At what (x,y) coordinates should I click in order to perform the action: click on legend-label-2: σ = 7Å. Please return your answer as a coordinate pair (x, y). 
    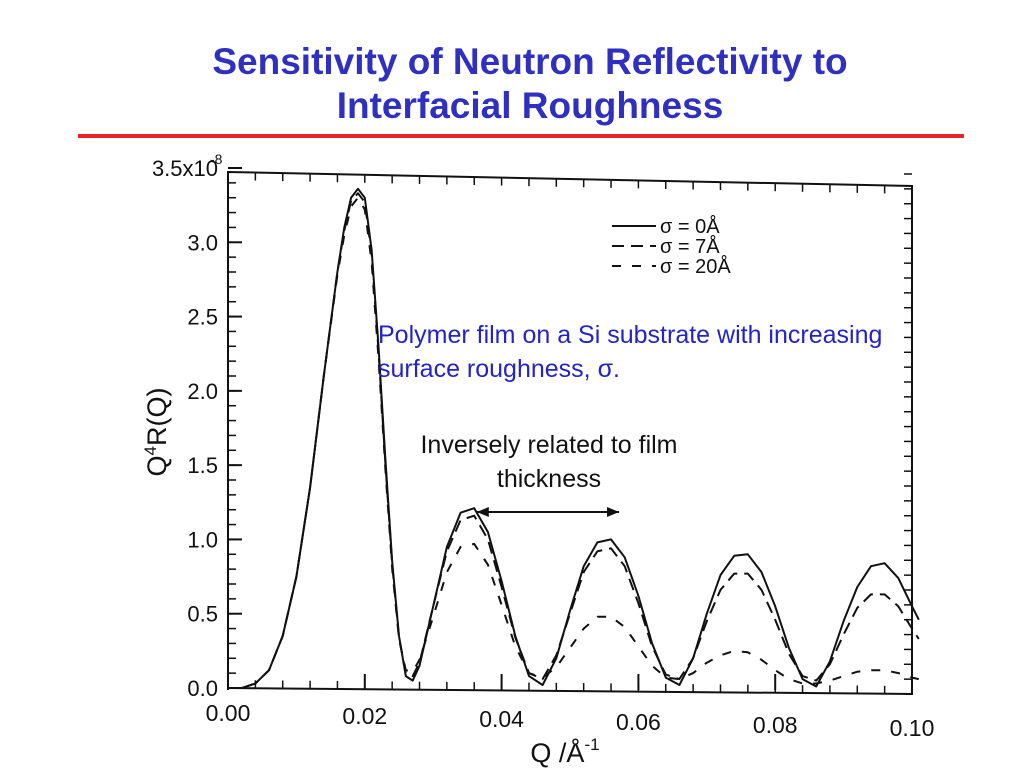
    Looking at the image, I should click on (690, 246).